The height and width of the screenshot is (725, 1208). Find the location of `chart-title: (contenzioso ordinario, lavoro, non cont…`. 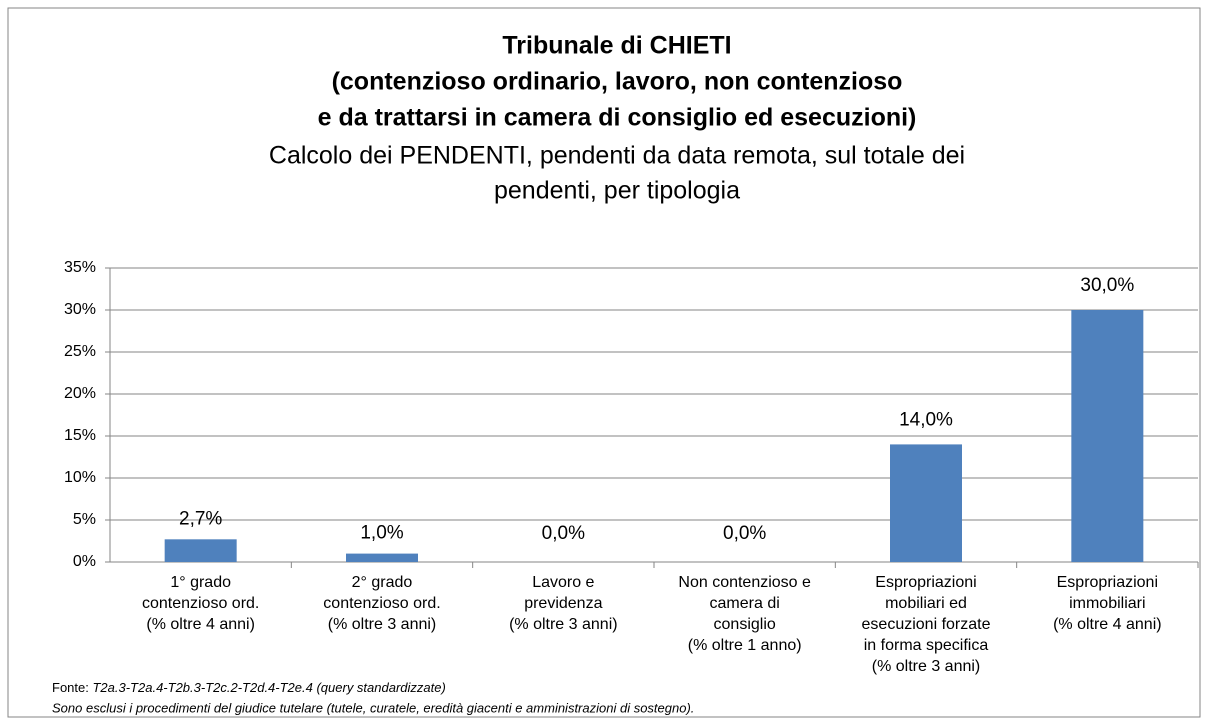

chart-title: (contenzioso ordinario, lavoro, non cont… is located at coordinates (617, 82).